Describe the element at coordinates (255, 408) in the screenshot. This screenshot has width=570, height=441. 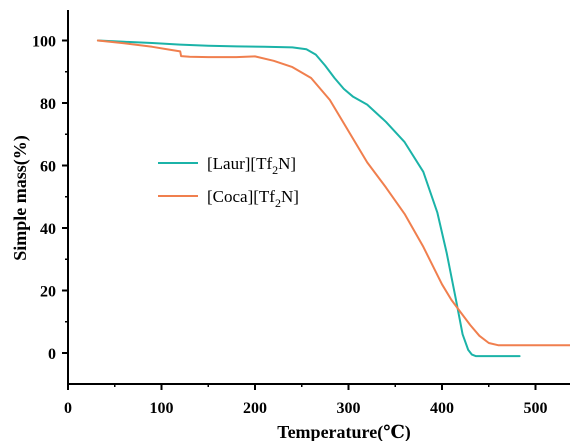
I see `x-tick-label: 200` at that location.